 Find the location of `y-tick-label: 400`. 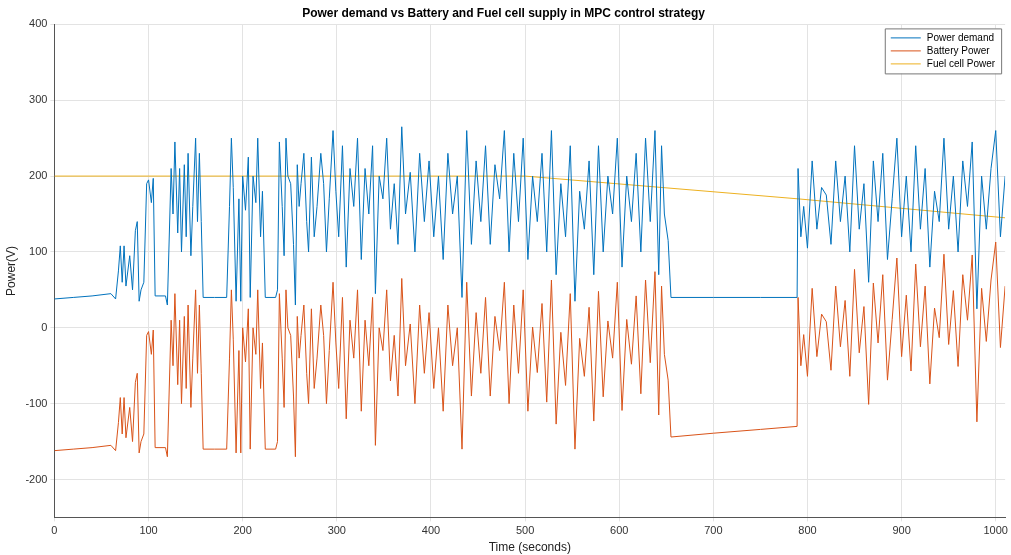

y-tick-label: 400 is located at coordinates (38, 23).